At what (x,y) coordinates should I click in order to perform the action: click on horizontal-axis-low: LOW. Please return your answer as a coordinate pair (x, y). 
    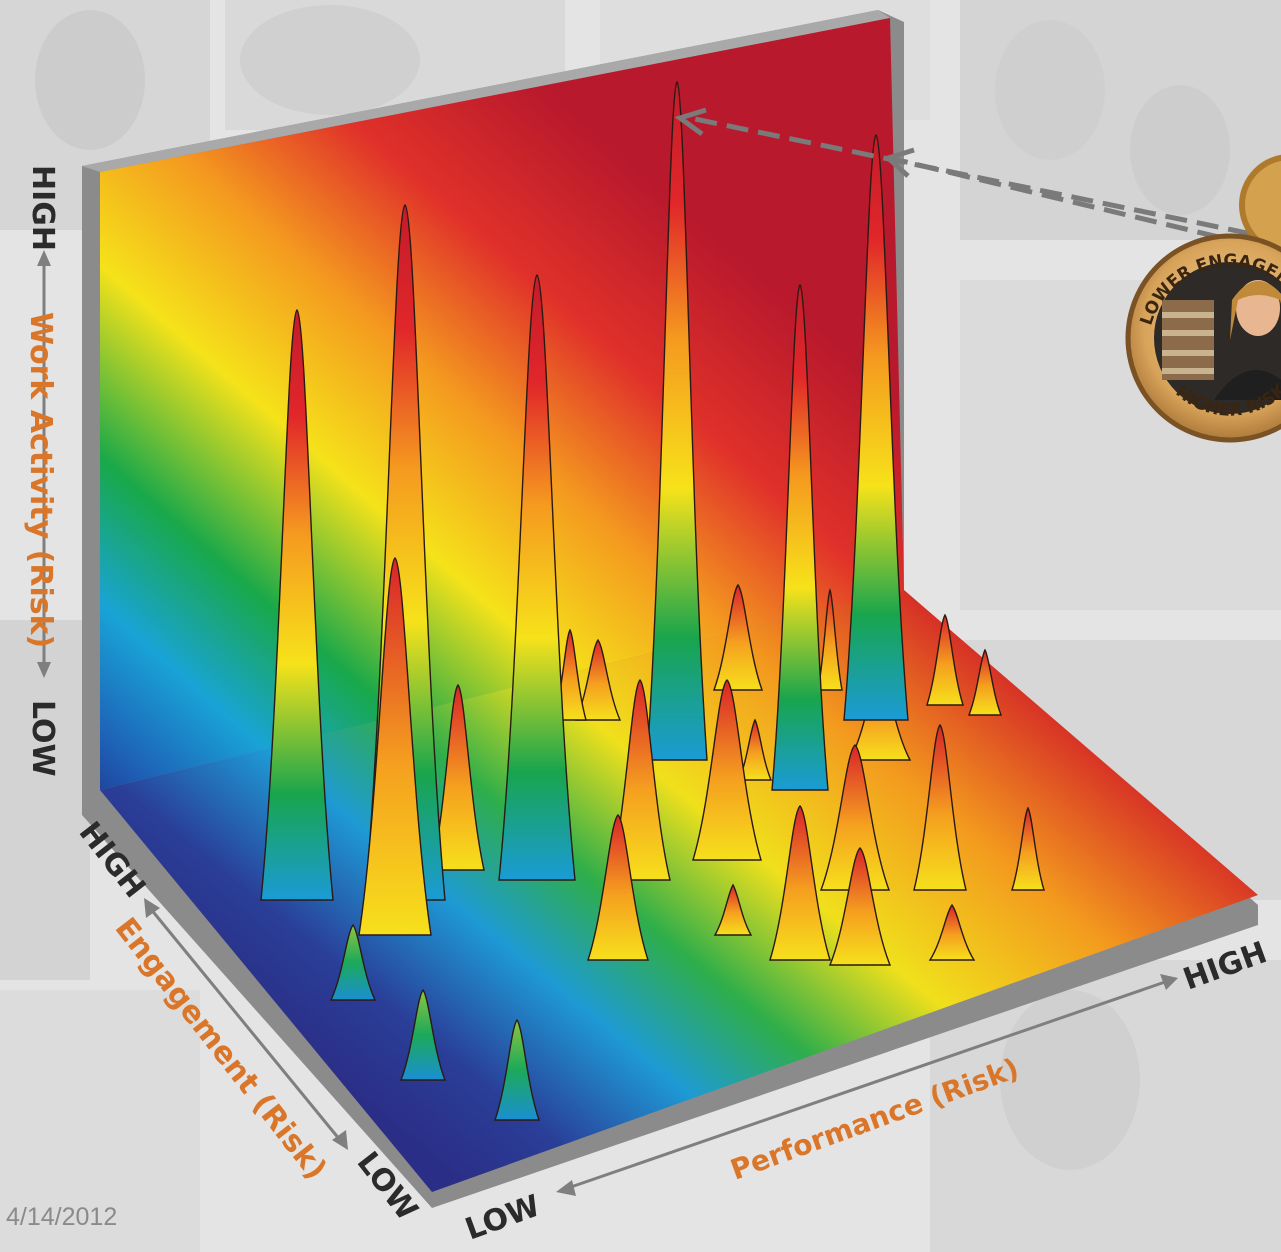
    Looking at the image, I should click on (503, 1217).